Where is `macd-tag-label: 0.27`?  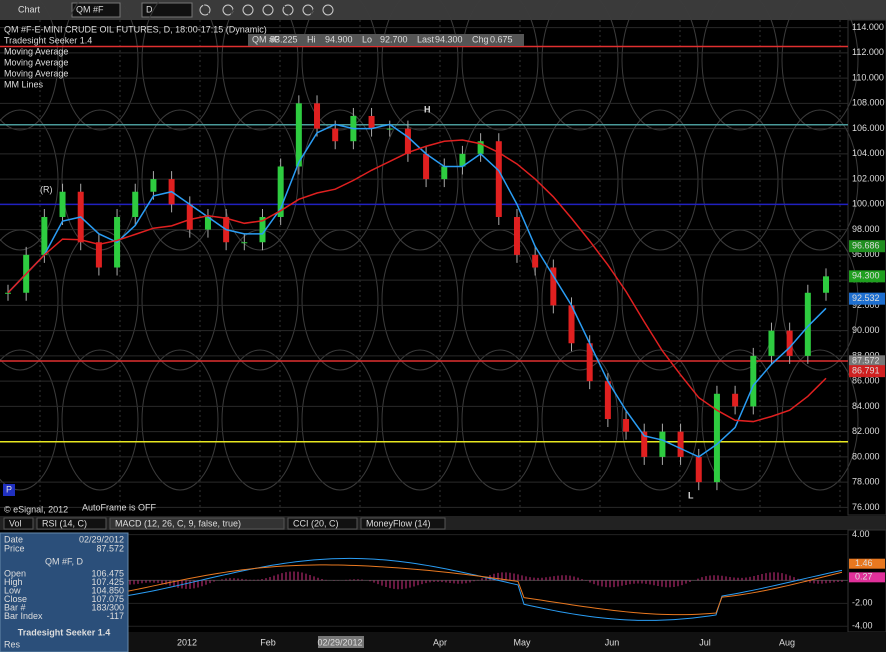 macd-tag-label: 0.27 is located at coordinates (864, 577).